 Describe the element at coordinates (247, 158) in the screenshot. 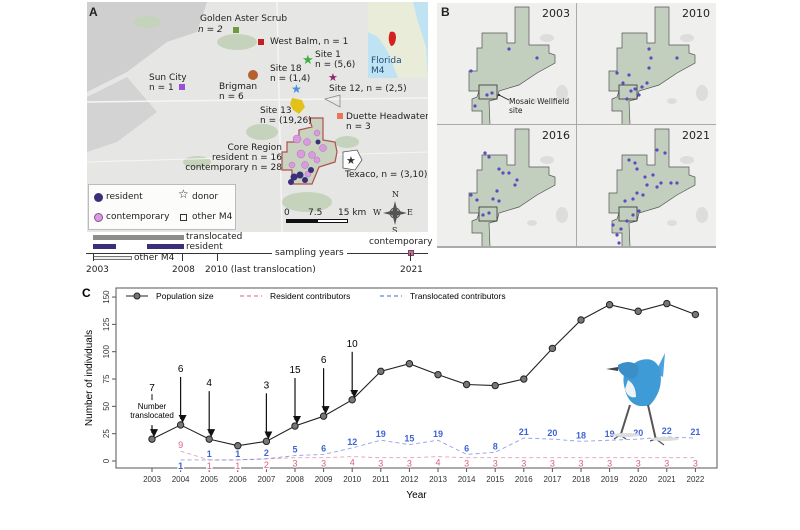

I see `core-resident-n: resident n = 16` at that location.